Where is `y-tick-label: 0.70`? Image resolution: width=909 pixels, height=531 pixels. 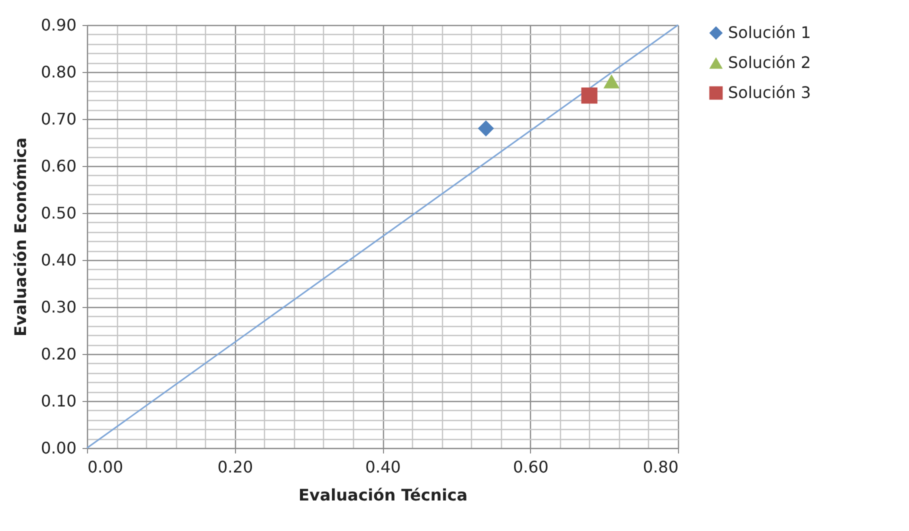
y-tick-label: 0.70 is located at coordinates (58, 119).